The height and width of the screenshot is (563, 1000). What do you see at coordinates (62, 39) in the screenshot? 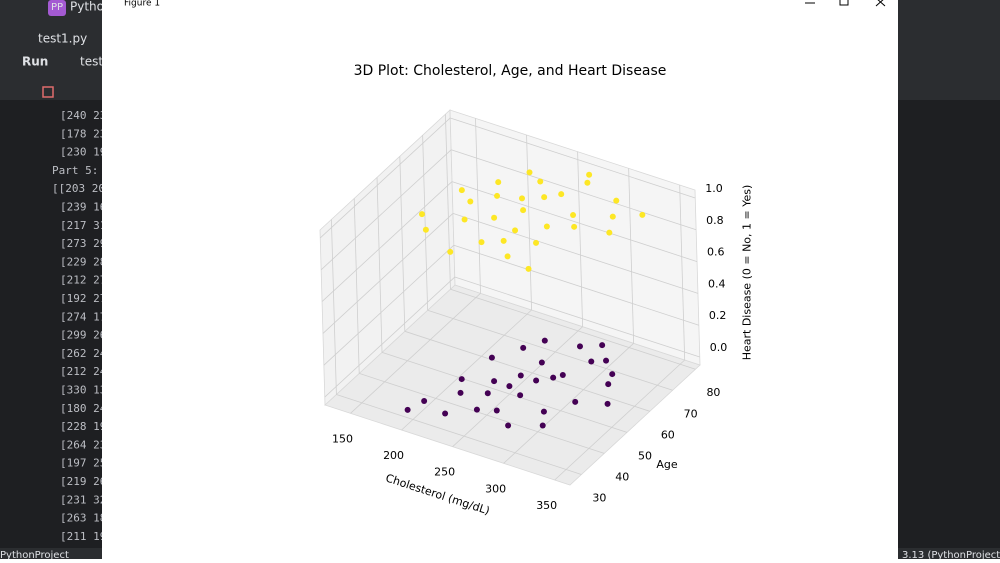
I see `editor-tab: test1.py` at bounding box center [62, 39].